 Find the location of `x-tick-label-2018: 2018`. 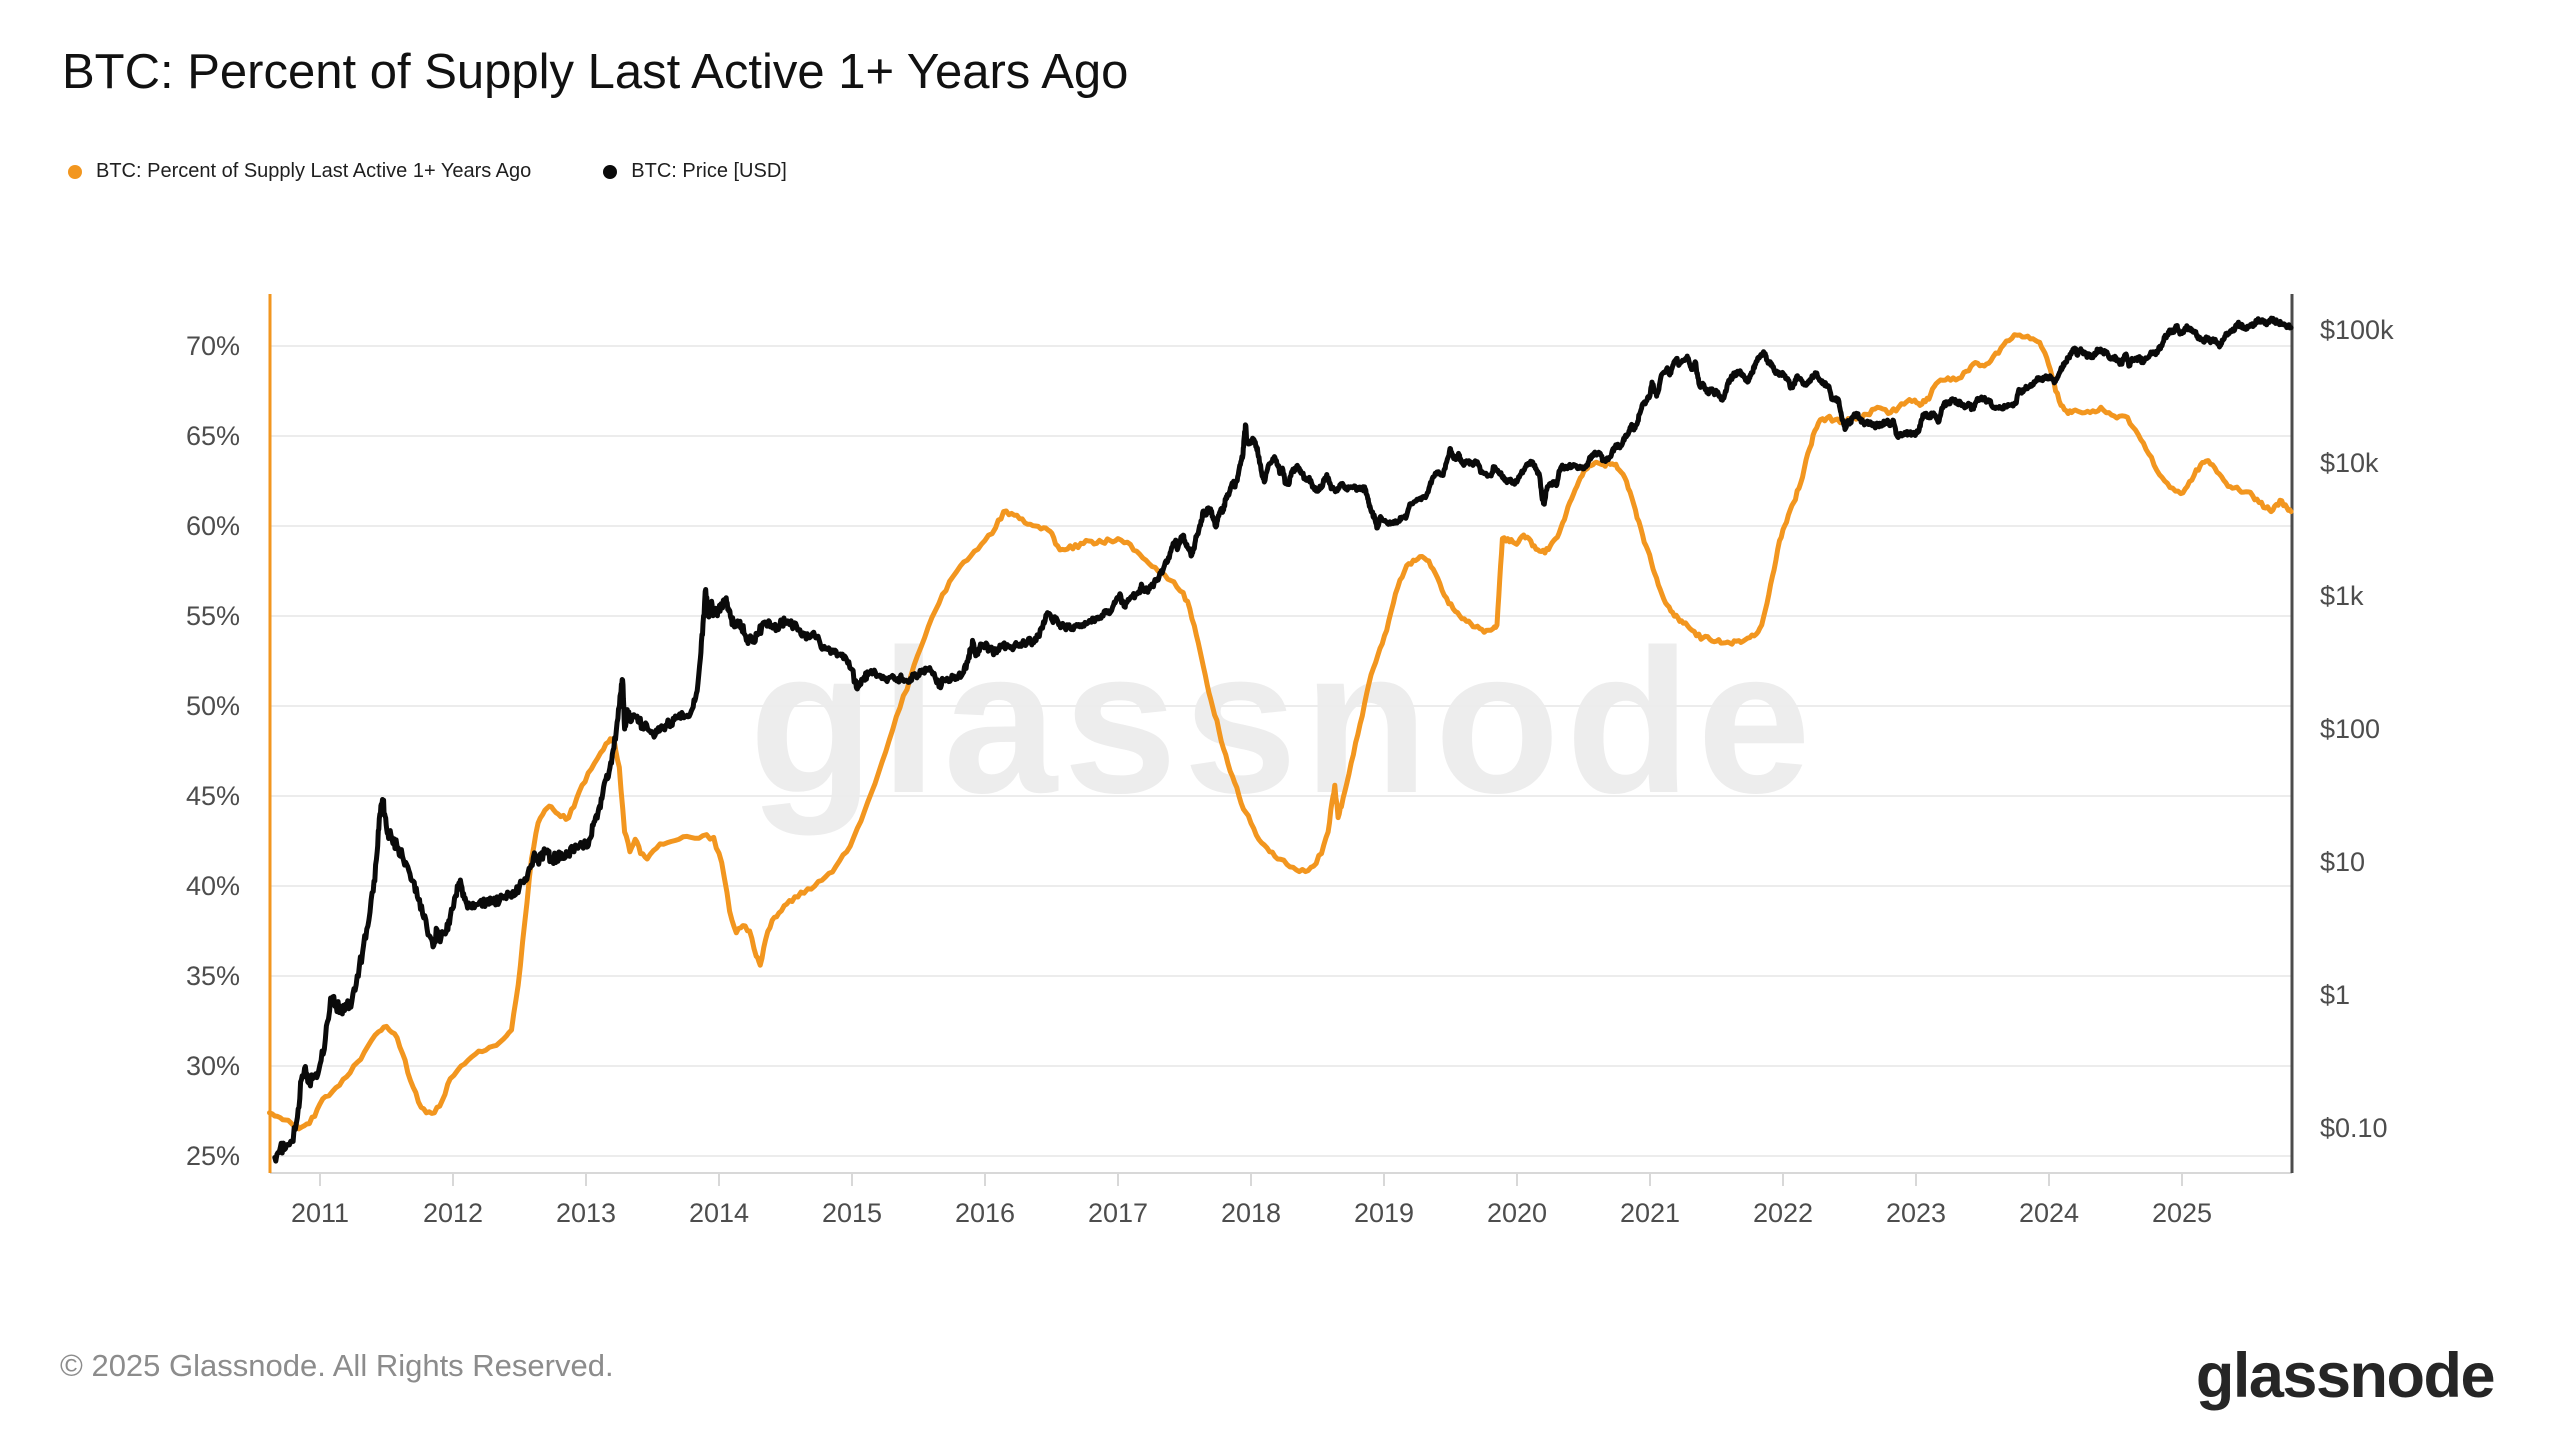

x-tick-label-2018: 2018 is located at coordinates (1251, 1213).